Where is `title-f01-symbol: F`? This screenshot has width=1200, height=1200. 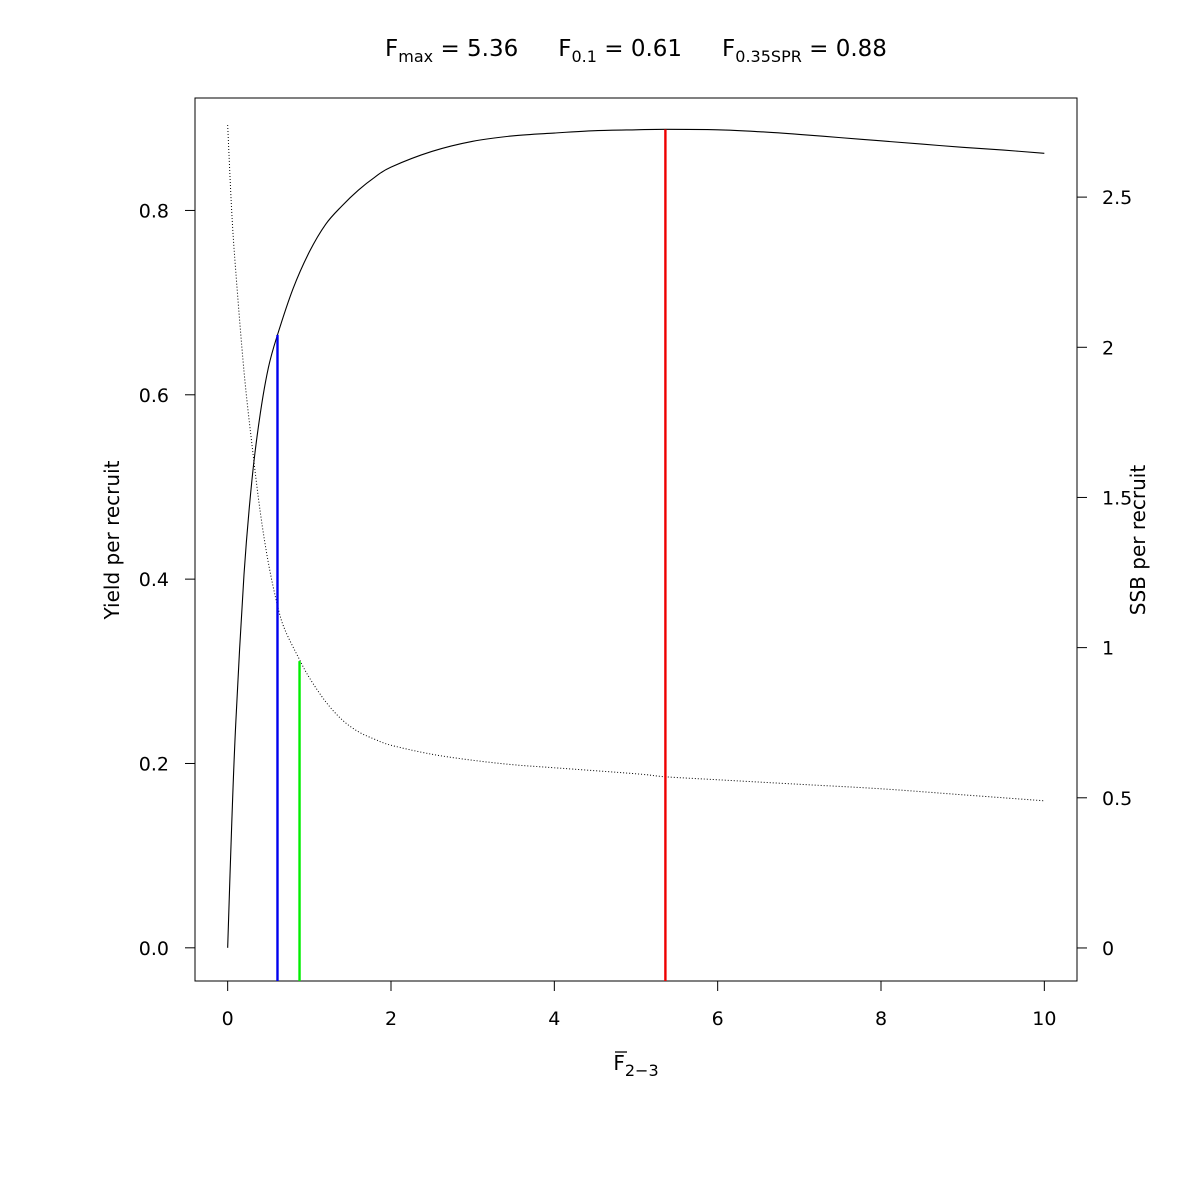
title-f01-symbol: F is located at coordinates (564, 49).